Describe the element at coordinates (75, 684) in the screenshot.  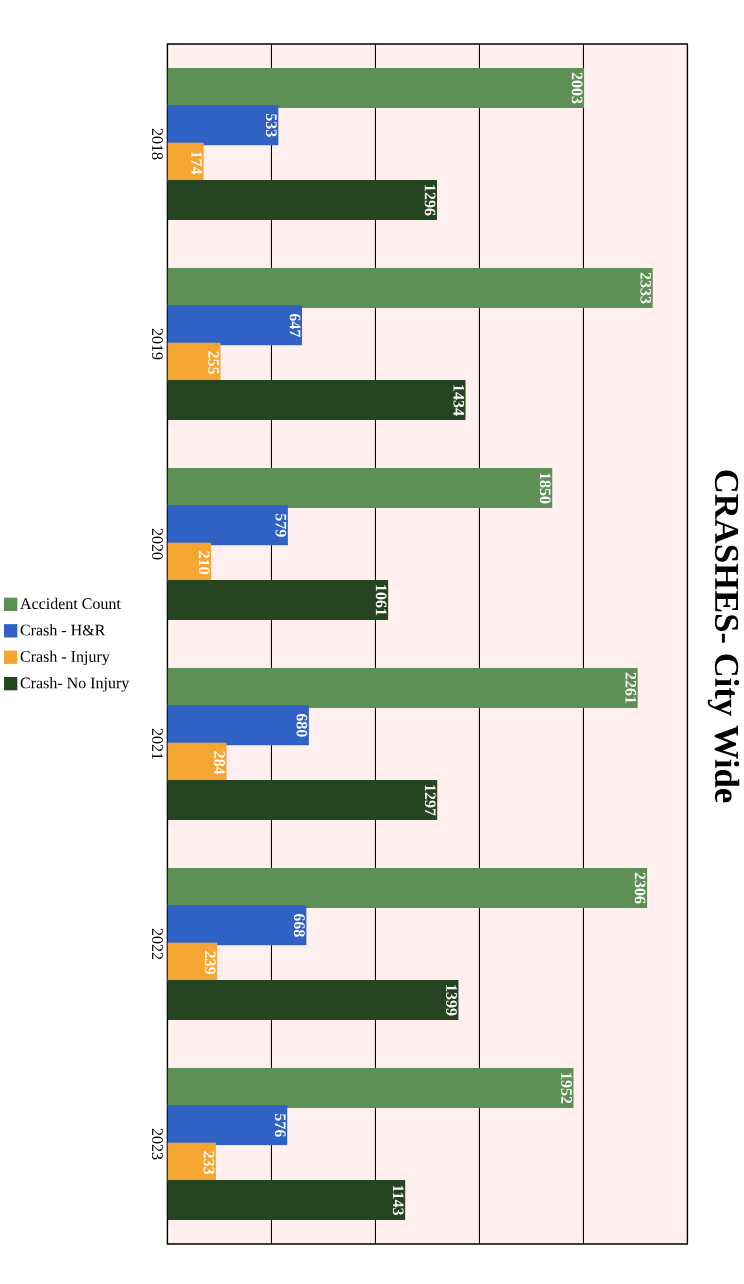
I see `legend-label: Crash- No Injury` at that location.